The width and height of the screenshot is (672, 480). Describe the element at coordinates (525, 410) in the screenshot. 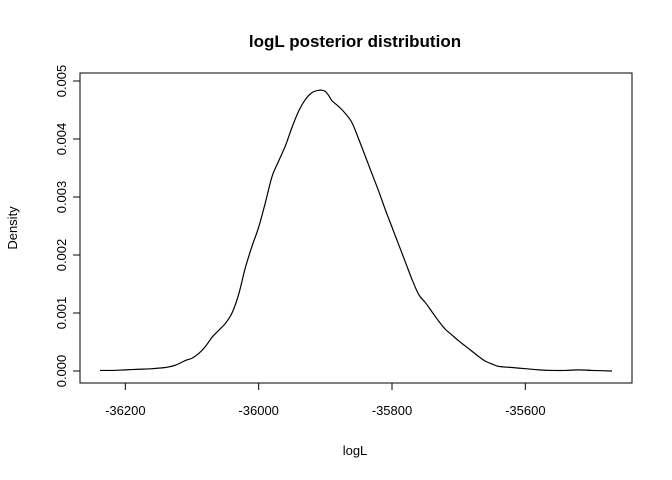

I see `x-tick-label: -35600` at that location.